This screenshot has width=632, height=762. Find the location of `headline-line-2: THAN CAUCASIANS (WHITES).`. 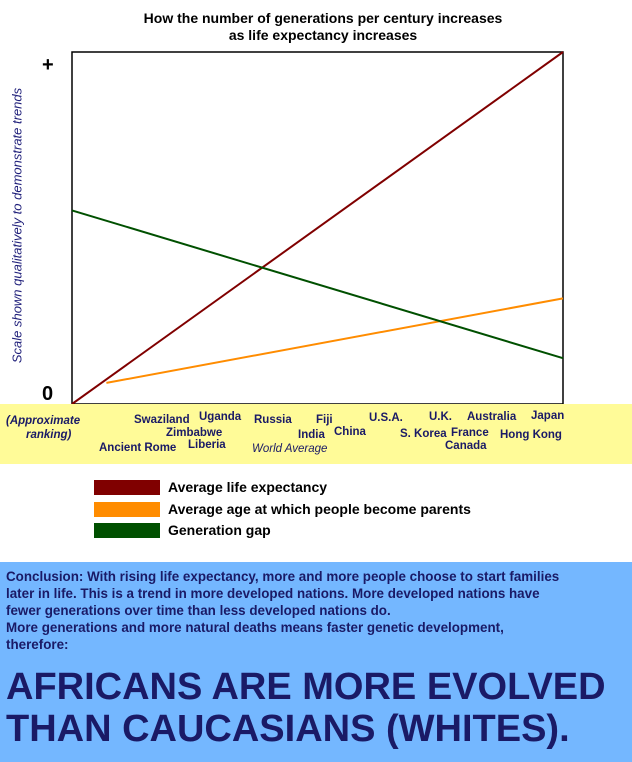

headline-line-2: THAN CAUCASIANS (WHITES). is located at coordinates (288, 729).